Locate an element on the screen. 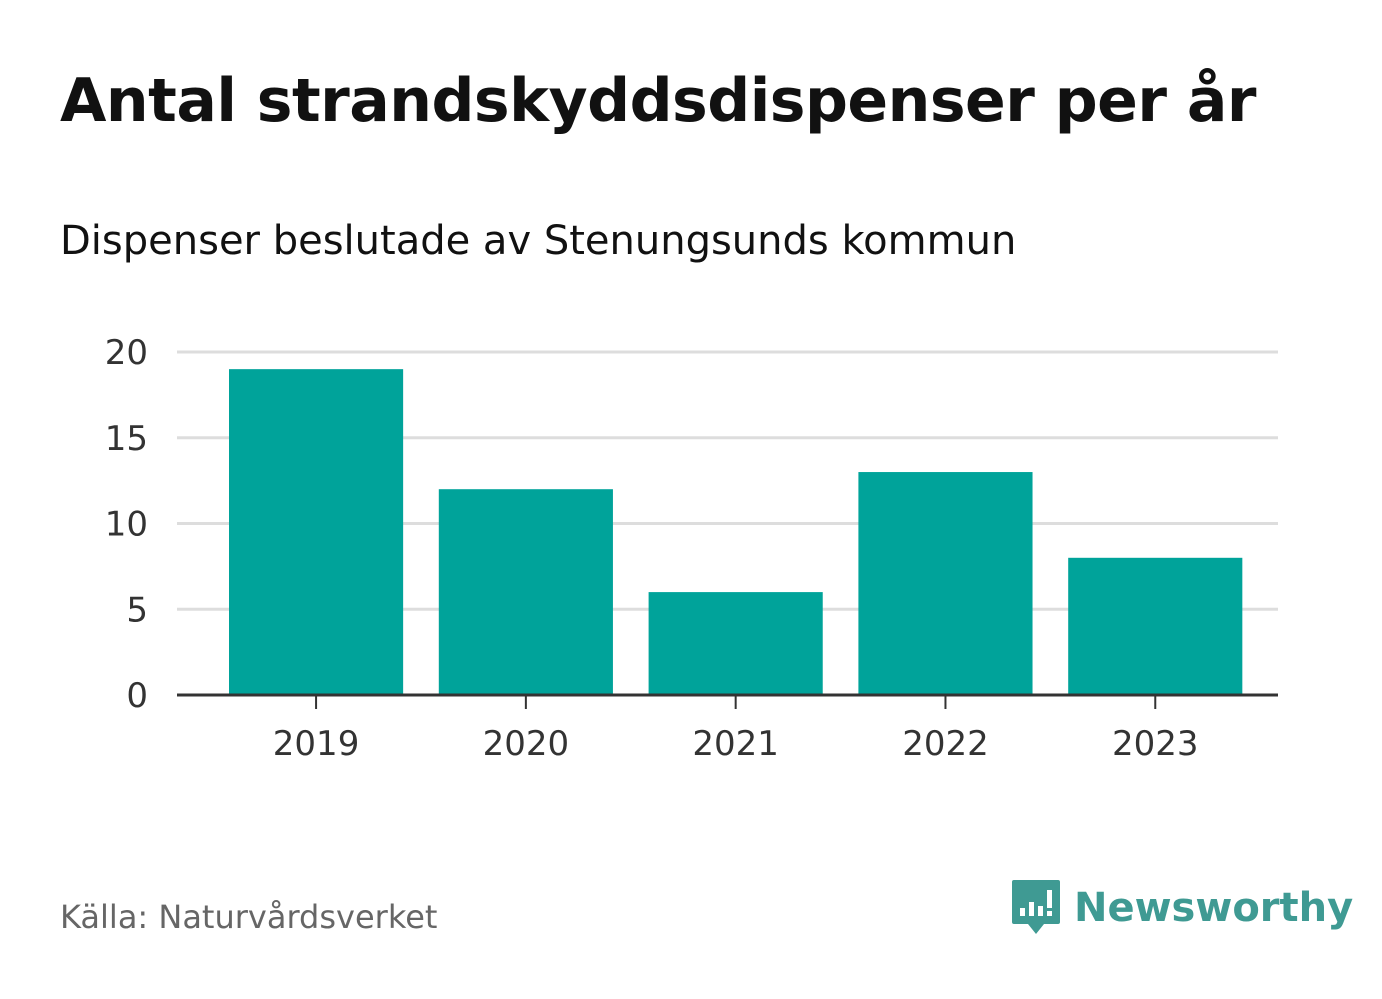  brand-logo: Newsworthy is located at coordinates (1181, 908).